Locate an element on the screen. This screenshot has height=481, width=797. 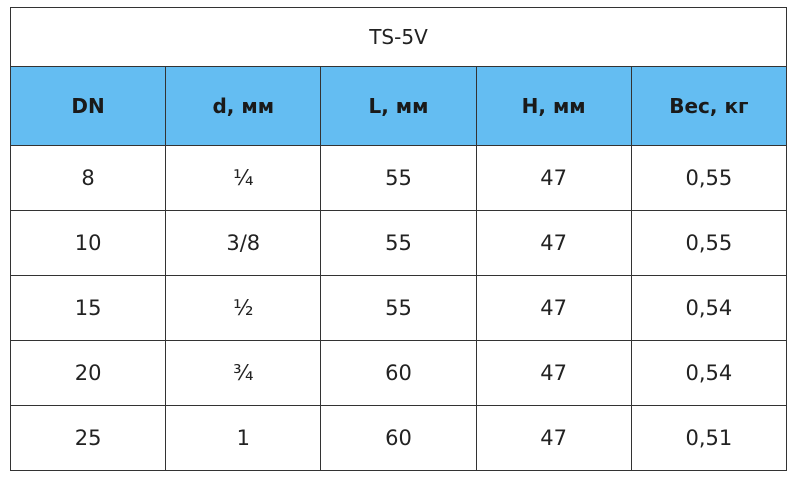
table-cell: 25 is located at coordinates (88, 438).